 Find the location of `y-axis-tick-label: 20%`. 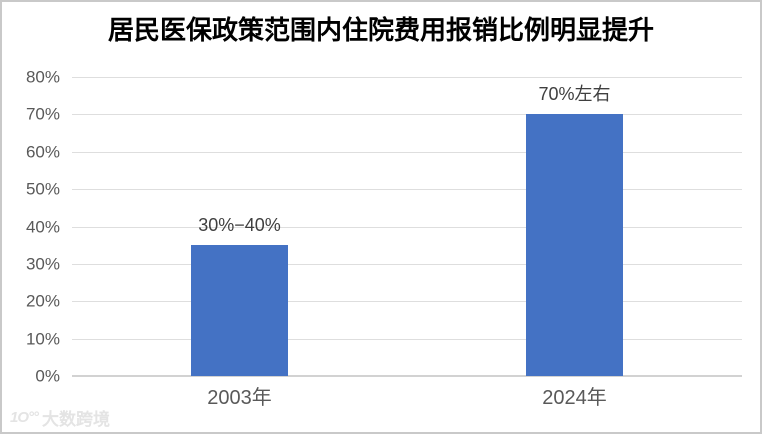

y-axis-tick-label: 20% is located at coordinates (42, 301).